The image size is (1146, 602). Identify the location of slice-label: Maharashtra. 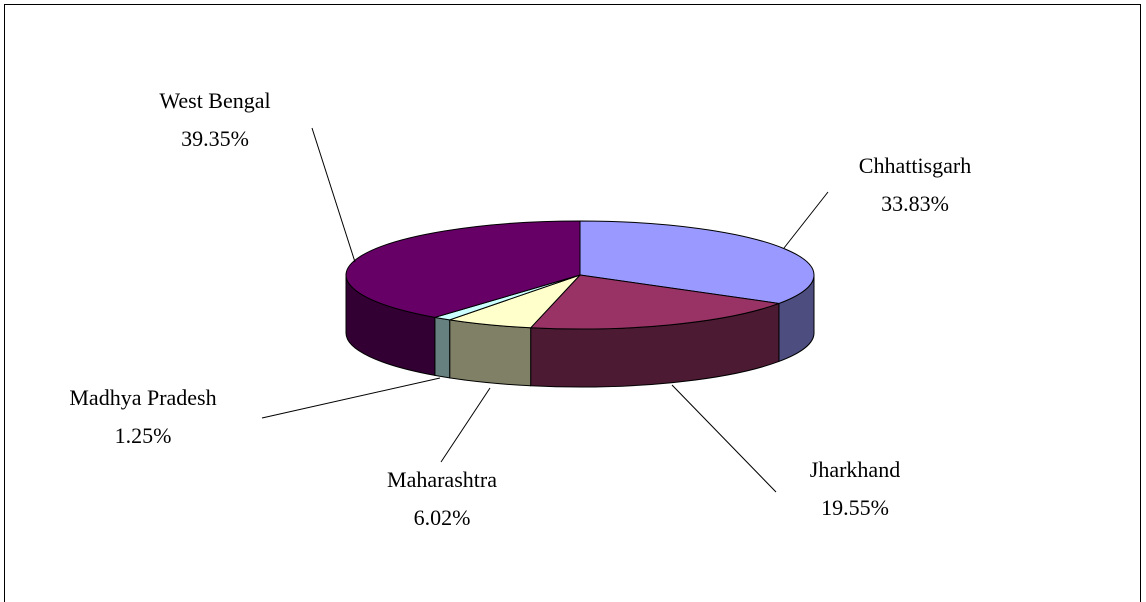
(442, 479).